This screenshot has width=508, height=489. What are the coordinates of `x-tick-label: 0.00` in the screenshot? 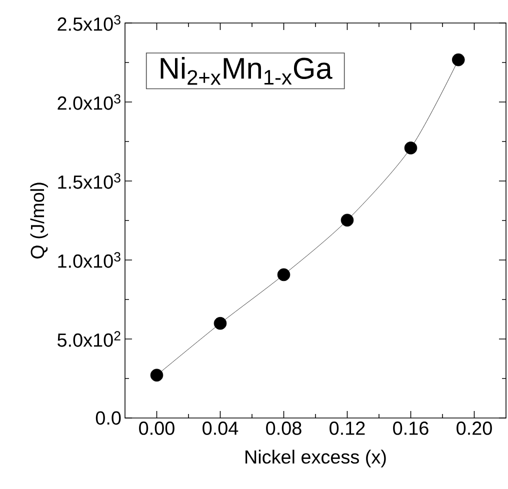 It's located at (156, 428).